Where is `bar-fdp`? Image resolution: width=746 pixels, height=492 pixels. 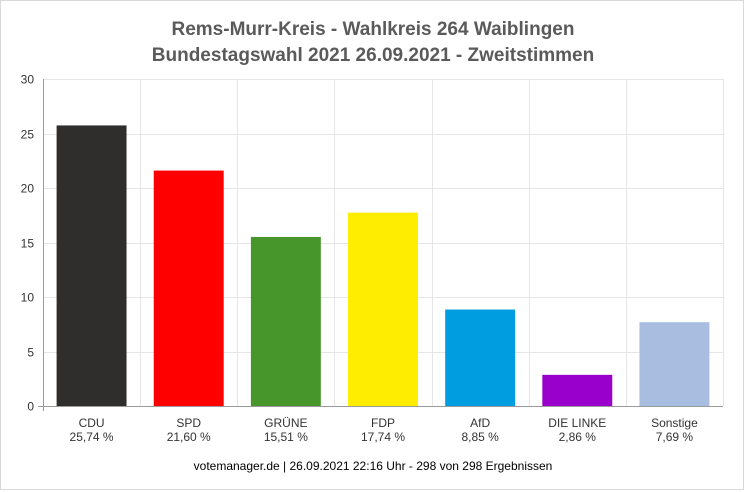 bar-fdp is located at coordinates (383, 309).